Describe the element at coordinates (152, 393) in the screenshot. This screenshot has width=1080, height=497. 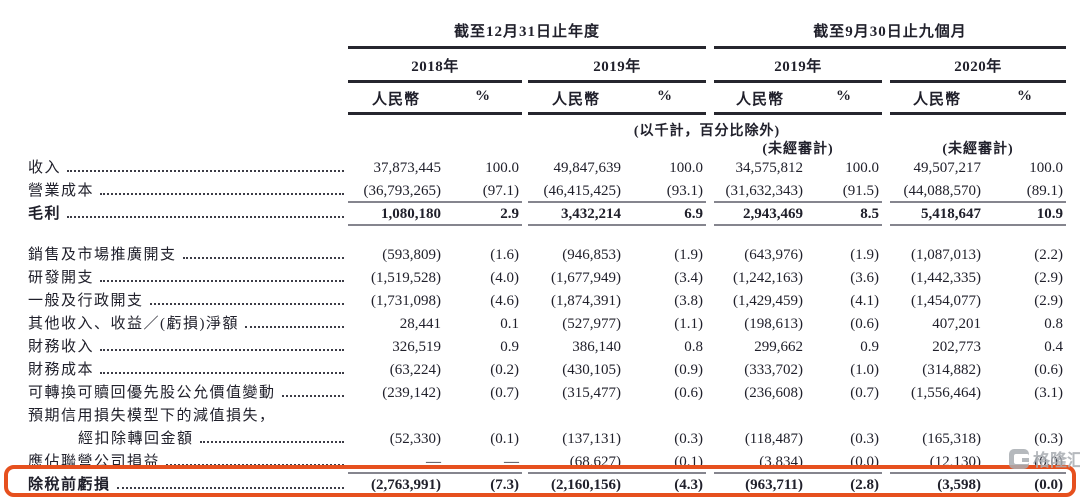
I see `row-label-text: 可轉換可贖回優先股公允價值變動` at that location.